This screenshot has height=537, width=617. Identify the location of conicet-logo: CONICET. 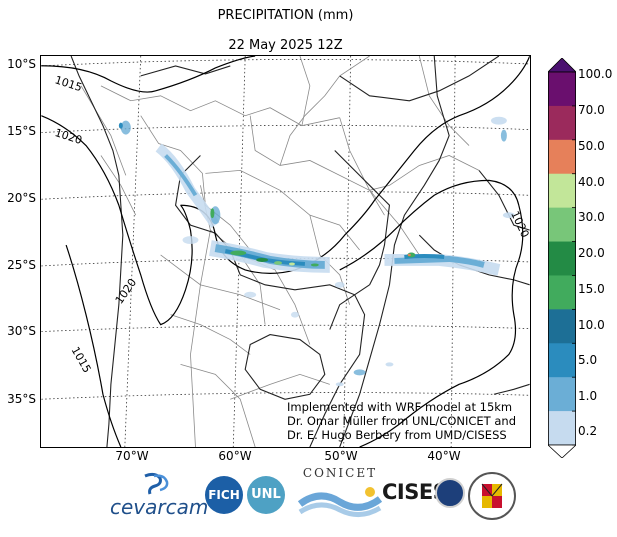
(340, 494).